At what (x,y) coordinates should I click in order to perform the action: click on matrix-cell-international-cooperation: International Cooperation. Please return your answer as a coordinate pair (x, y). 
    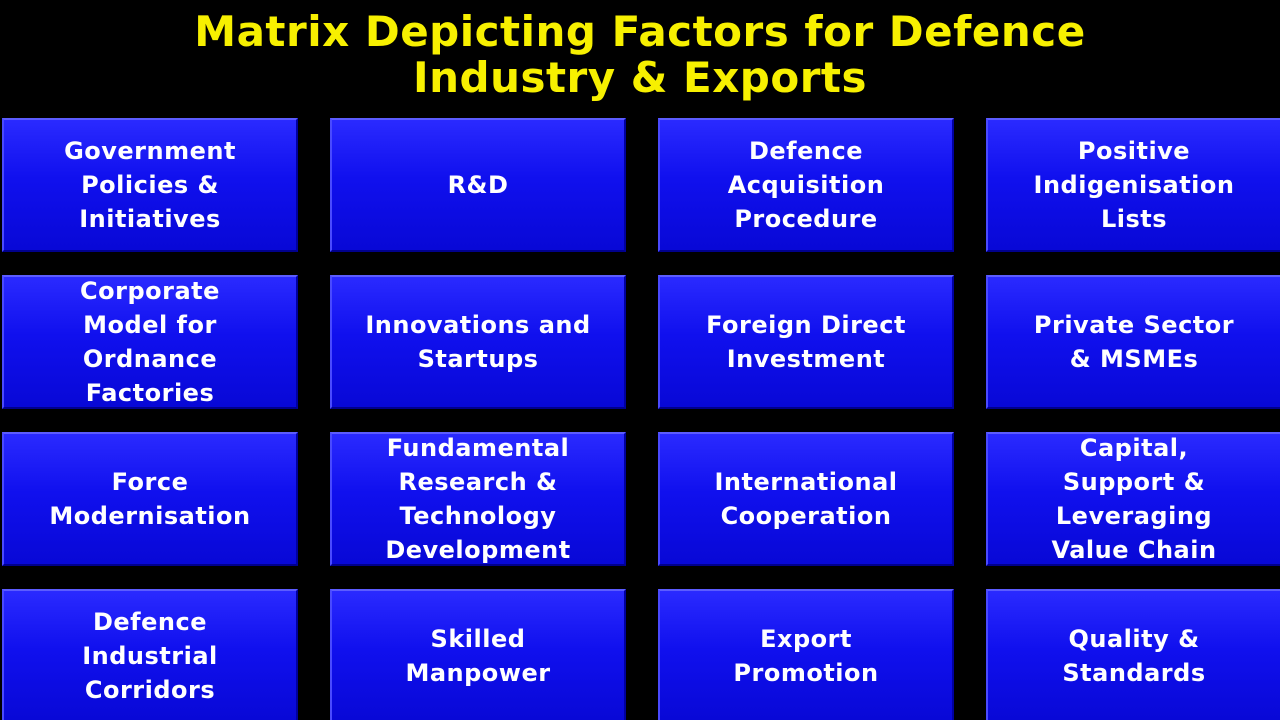
    Looking at the image, I should click on (806, 499).